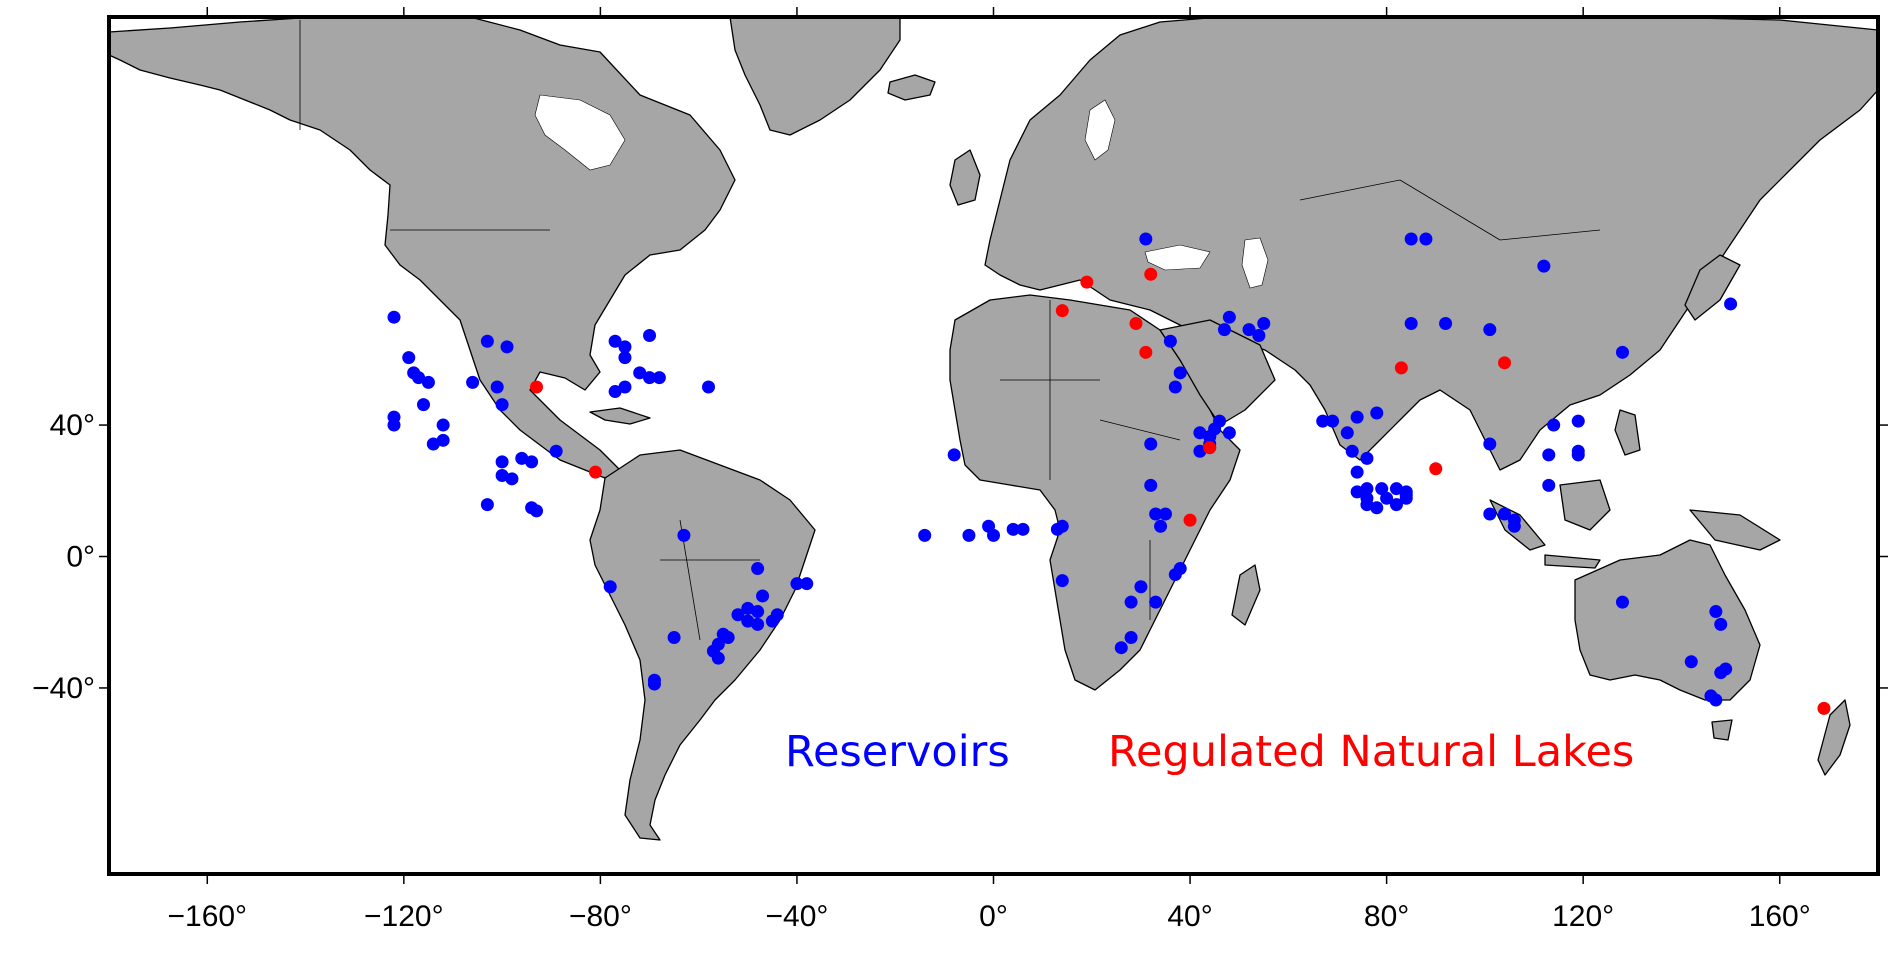  Describe the element at coordinates (993, 916) in the screenshot. I see `x-tick-label: 0°` at that location.